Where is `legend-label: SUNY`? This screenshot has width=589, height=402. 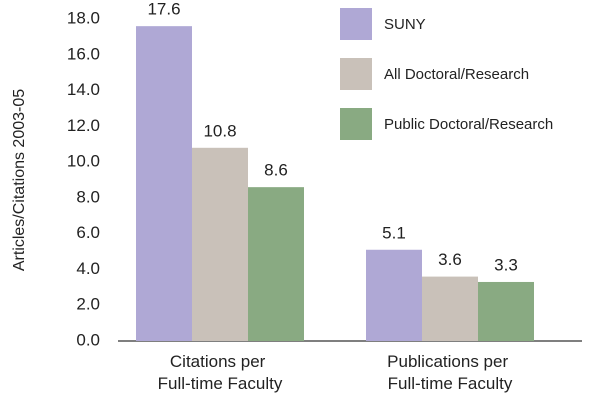
legend-label: SUNY is located at coordinates (405, 24).